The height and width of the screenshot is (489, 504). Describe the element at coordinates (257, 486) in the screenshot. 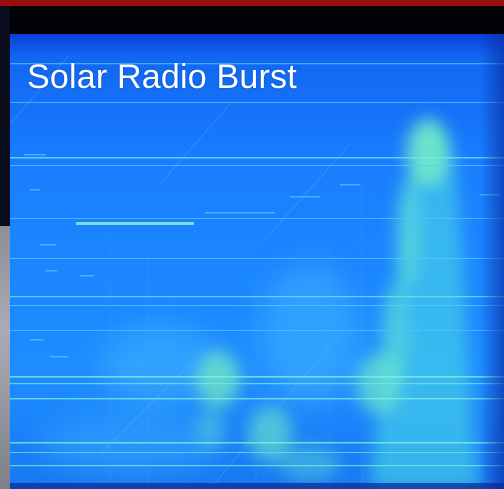

I see `bottom-edge` at that location.